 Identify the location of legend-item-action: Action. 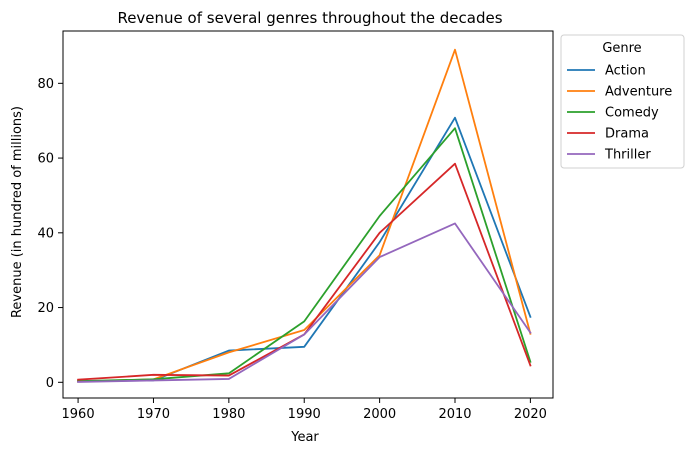
(606, 71).